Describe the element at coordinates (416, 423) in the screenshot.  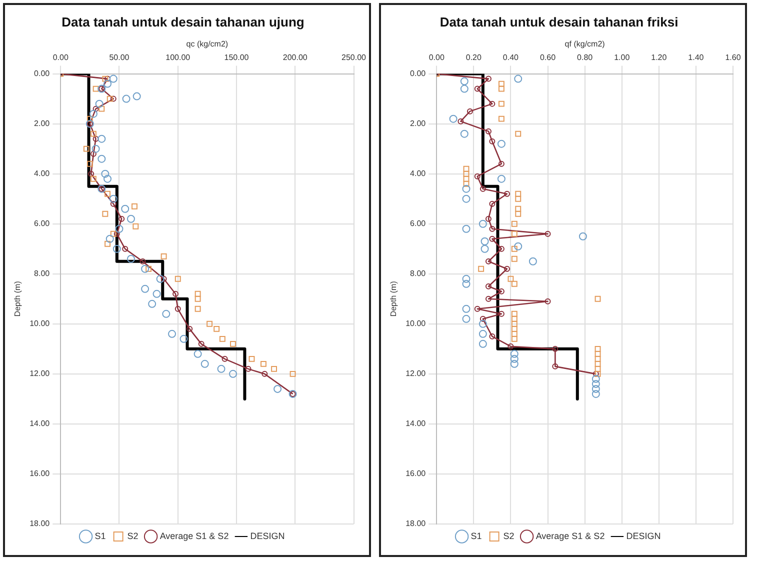
I see `y-tick-label: 14.00` at that location.